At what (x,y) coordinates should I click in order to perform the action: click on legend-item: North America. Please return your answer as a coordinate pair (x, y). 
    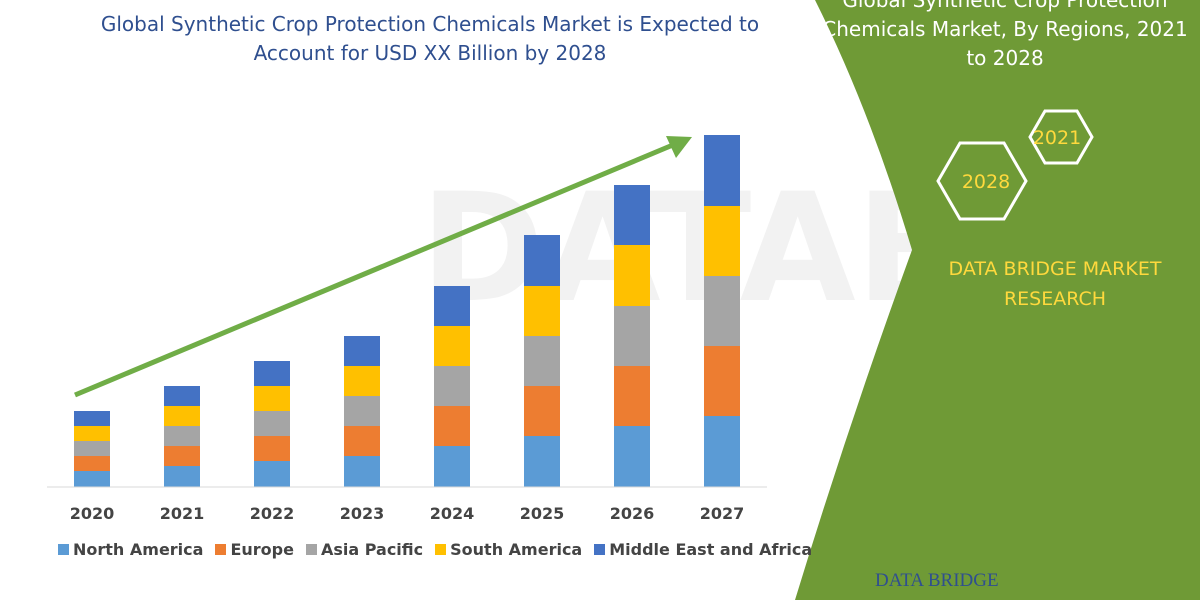
    Looking at the image, I should click on (130, 549).